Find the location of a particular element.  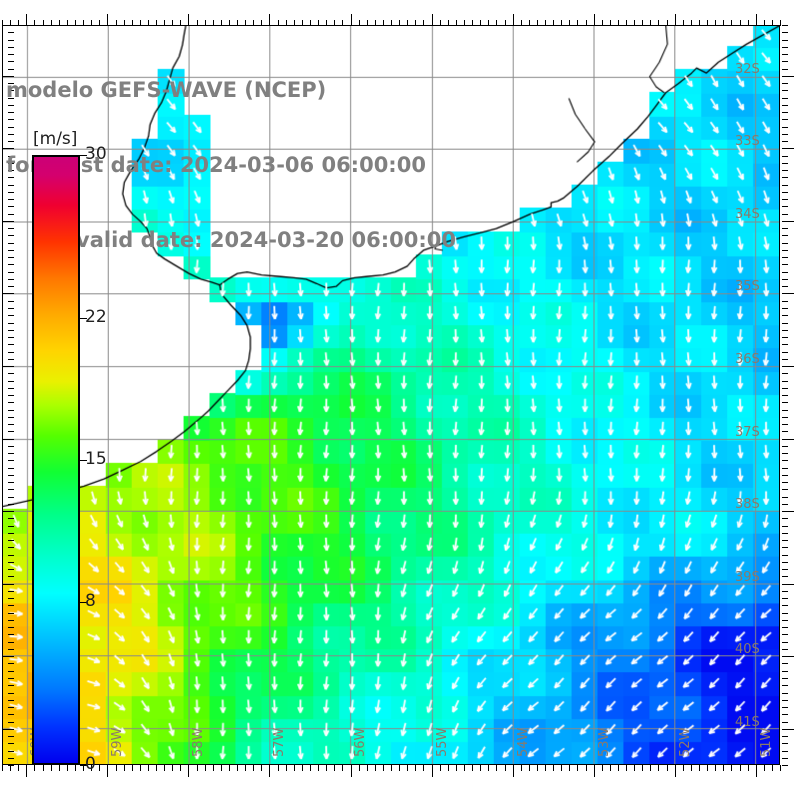

bottom-axis-ticks is located at coordinates (391, 773).